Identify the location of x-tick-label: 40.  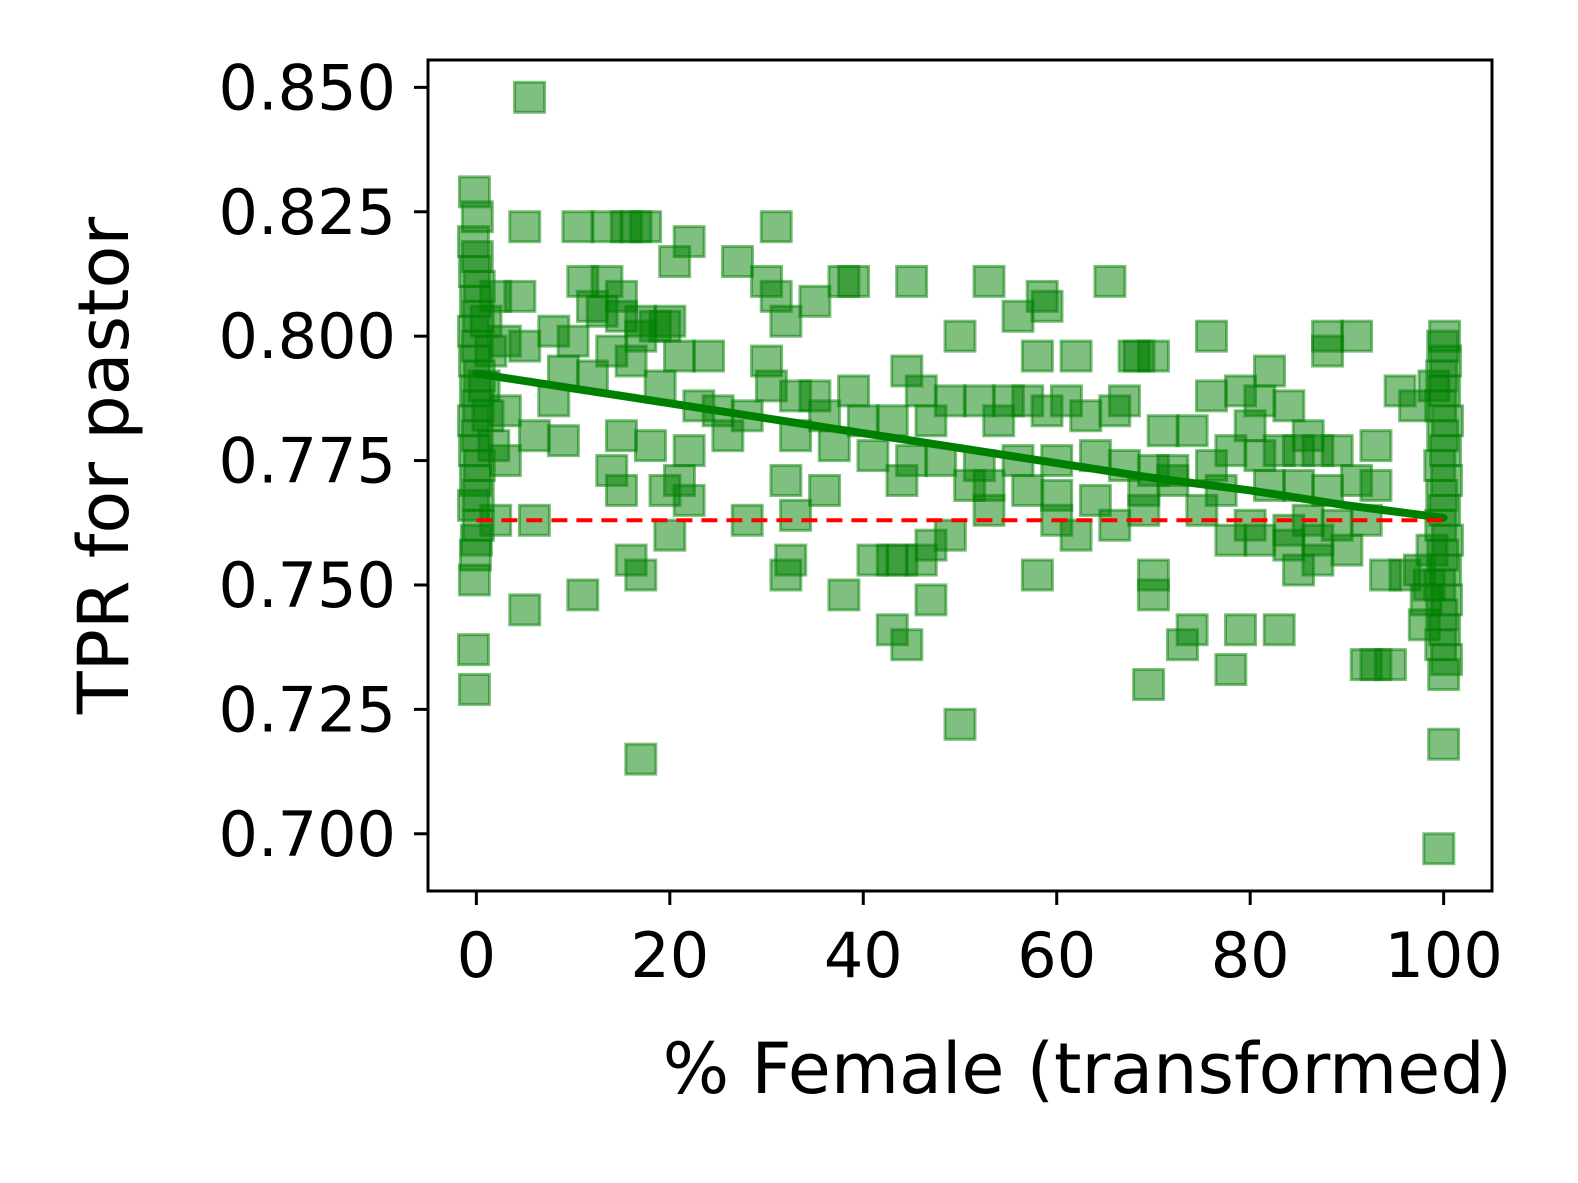
(863, 955).